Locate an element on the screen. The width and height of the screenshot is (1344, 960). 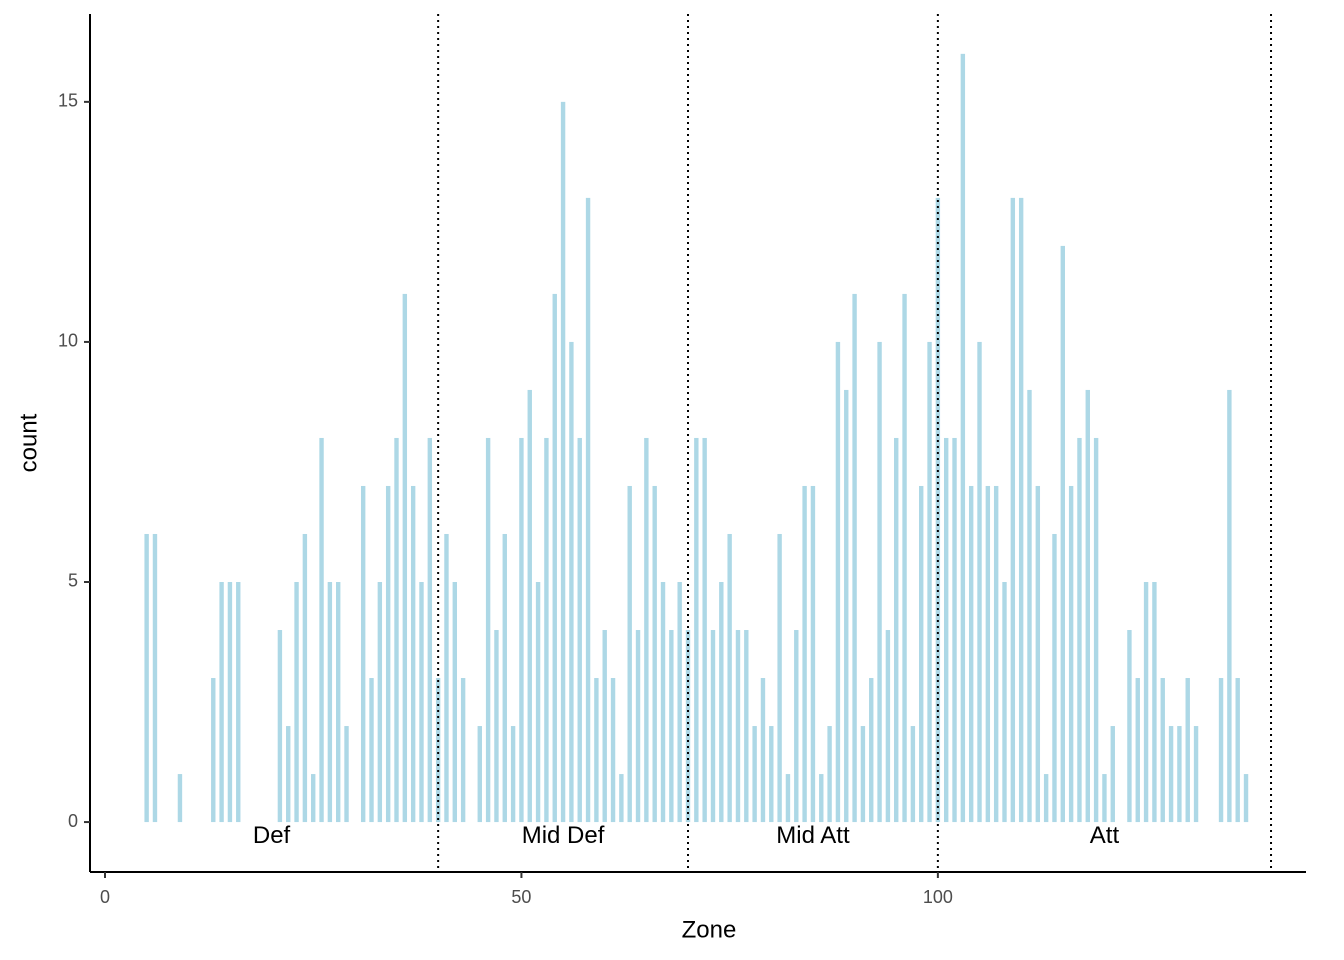
y-tick-label: 0 is located at coordinates (73, 821).